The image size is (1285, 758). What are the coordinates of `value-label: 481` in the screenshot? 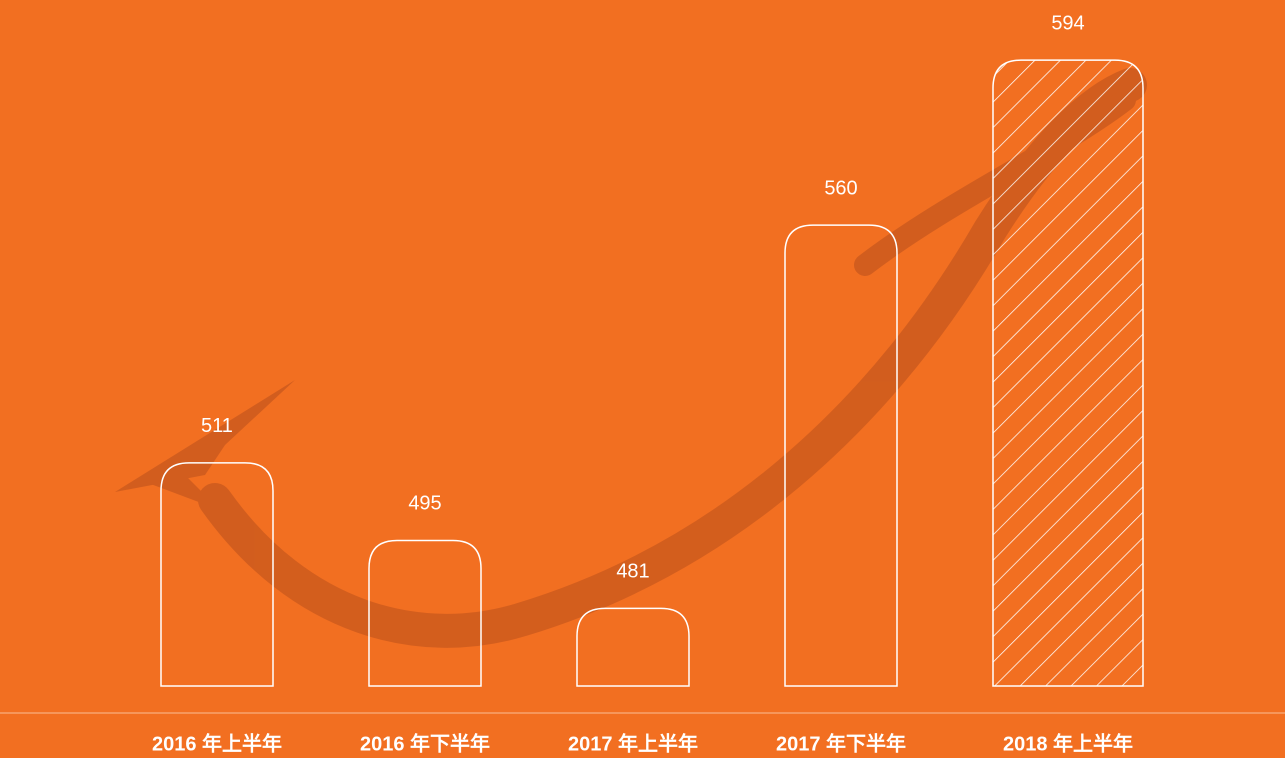 It's located at (632, 572).